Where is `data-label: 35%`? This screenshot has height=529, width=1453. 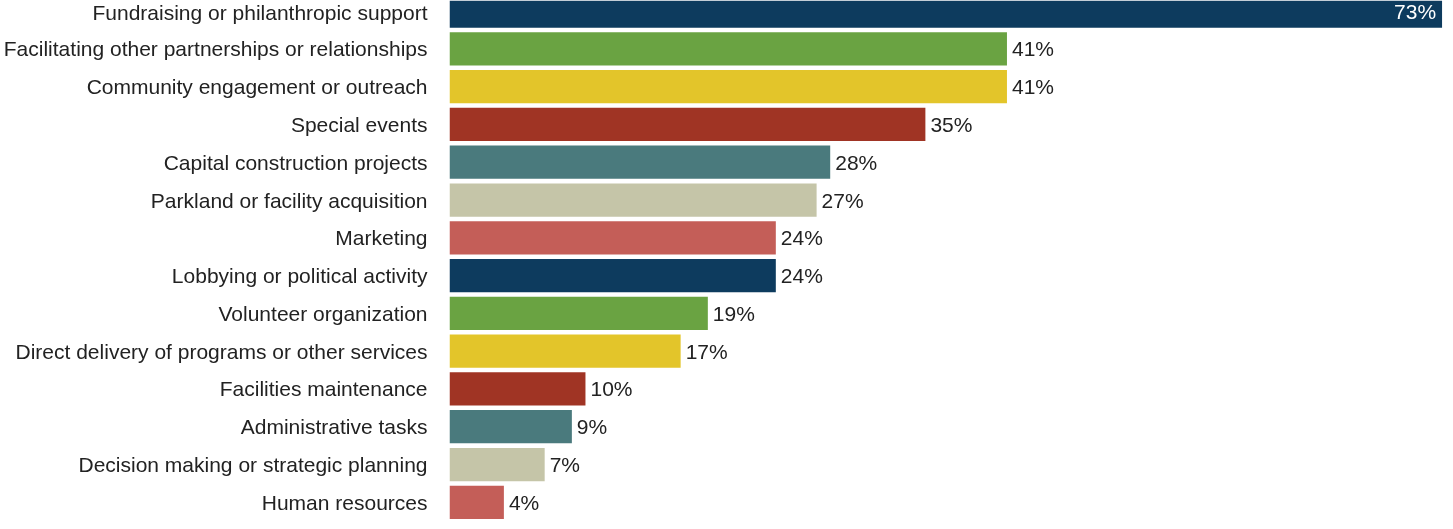 data-label: 35% is located at coordinates (951, 124).